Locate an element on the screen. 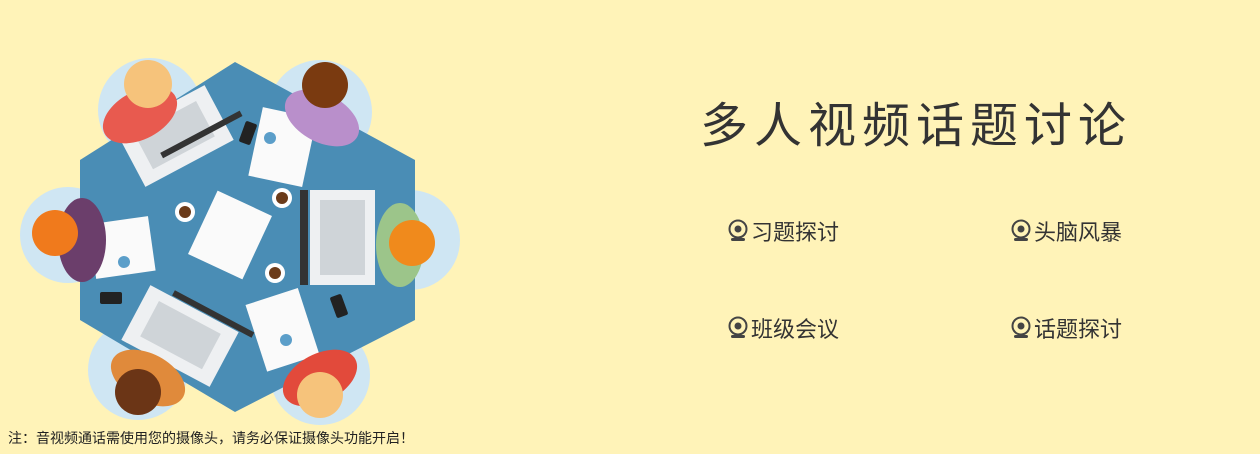 The height and width of the screenshot is (454, 1260). feature-topic-discussion: 话题探讨 is located at coordinates (1066, 328).